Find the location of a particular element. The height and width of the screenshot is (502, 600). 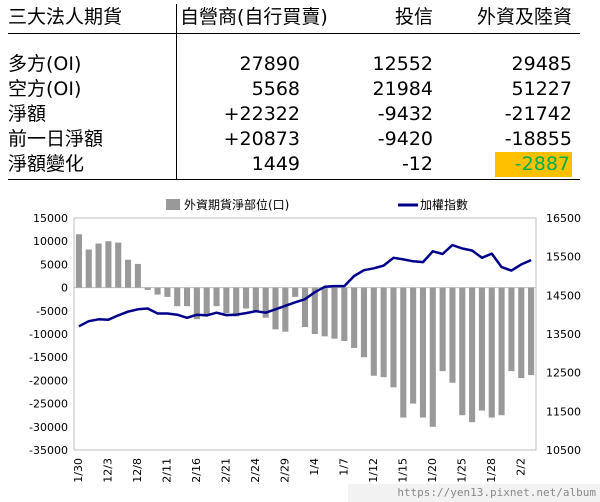

header-dealers: 自營商(自行買賣) is located at coordinates (254, 17).